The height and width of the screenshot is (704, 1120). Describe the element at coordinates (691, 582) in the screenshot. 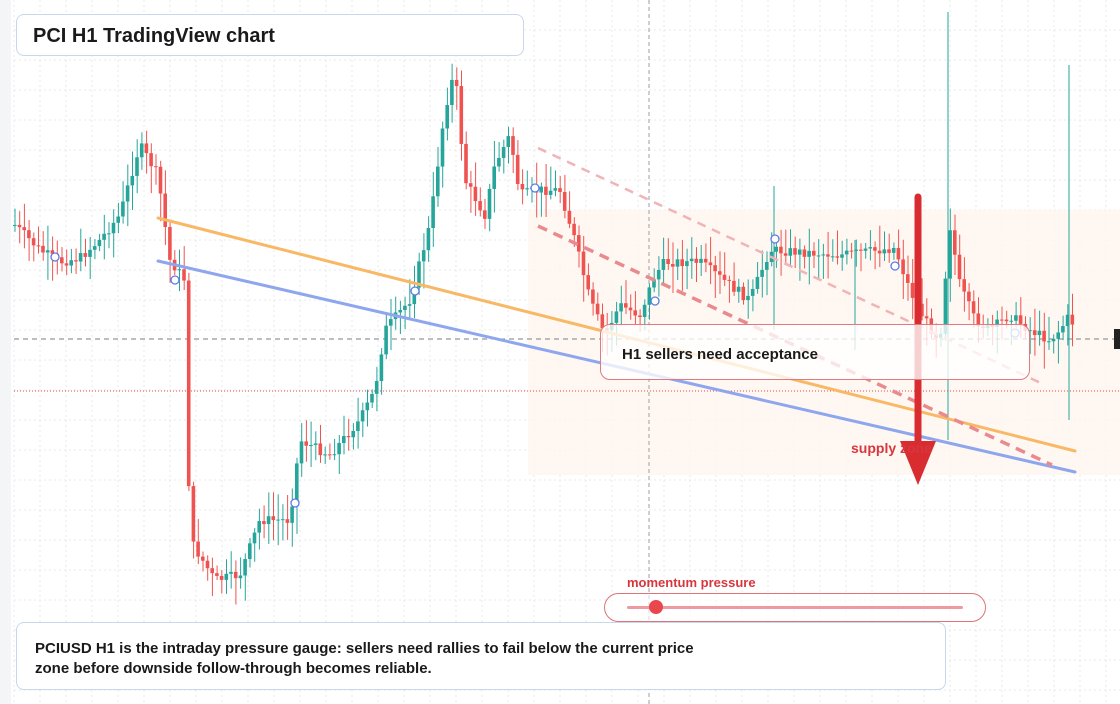

I see `momentum-label: momentum pressure` at that location.